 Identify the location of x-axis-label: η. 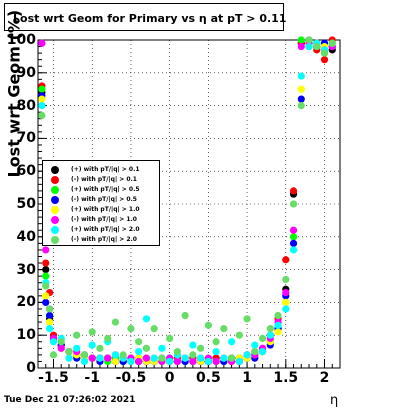
(334, 400).